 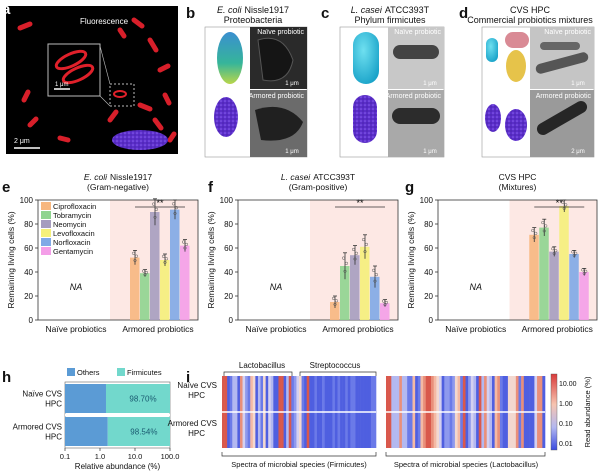 I want to click on category-label: Naïve CVS, so click(x=42, y=394).